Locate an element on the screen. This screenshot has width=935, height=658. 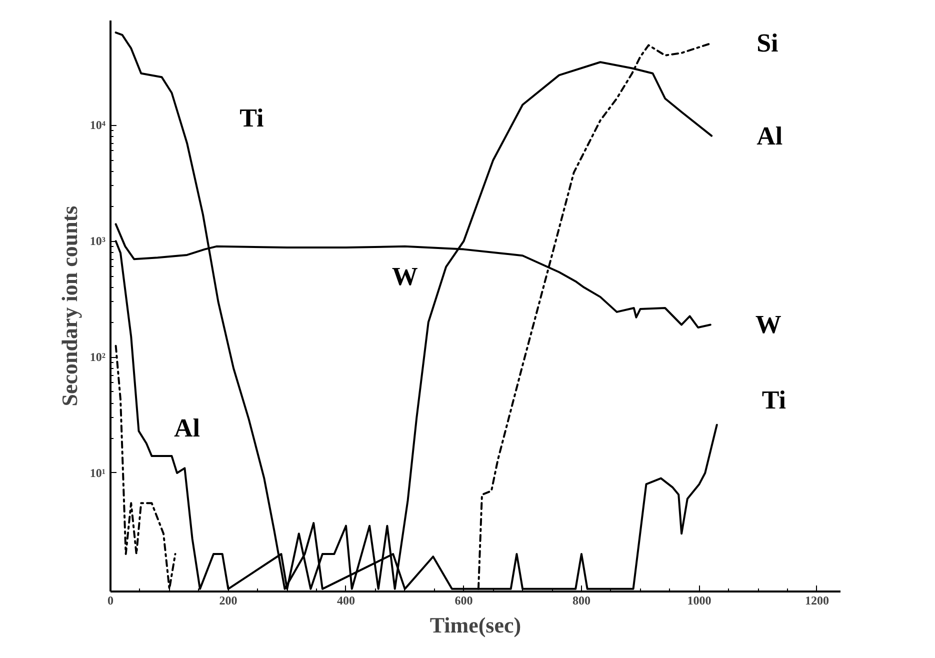
text: W is located at coordinates (768, 325).